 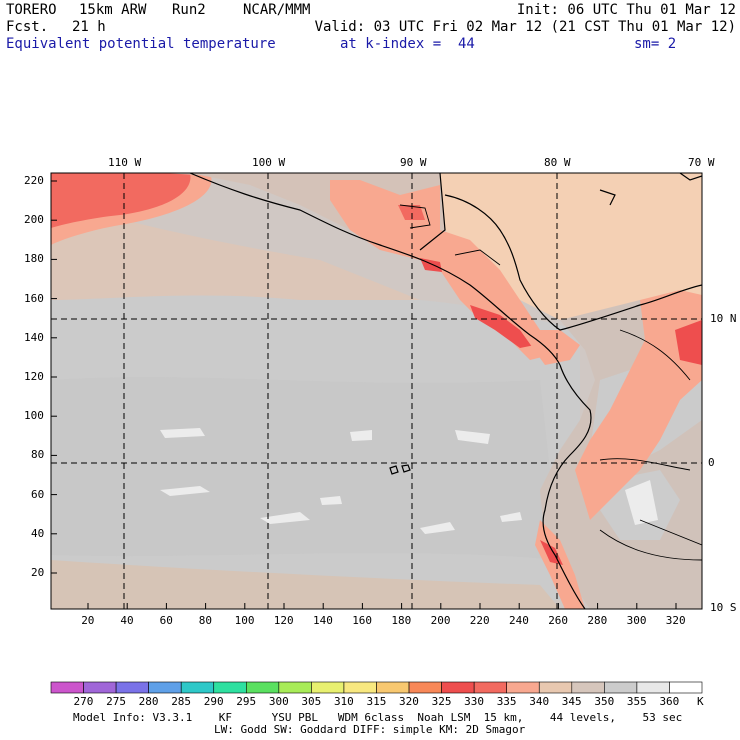 I want to click on colorbar-label: 290, so click(x=213, y=701).